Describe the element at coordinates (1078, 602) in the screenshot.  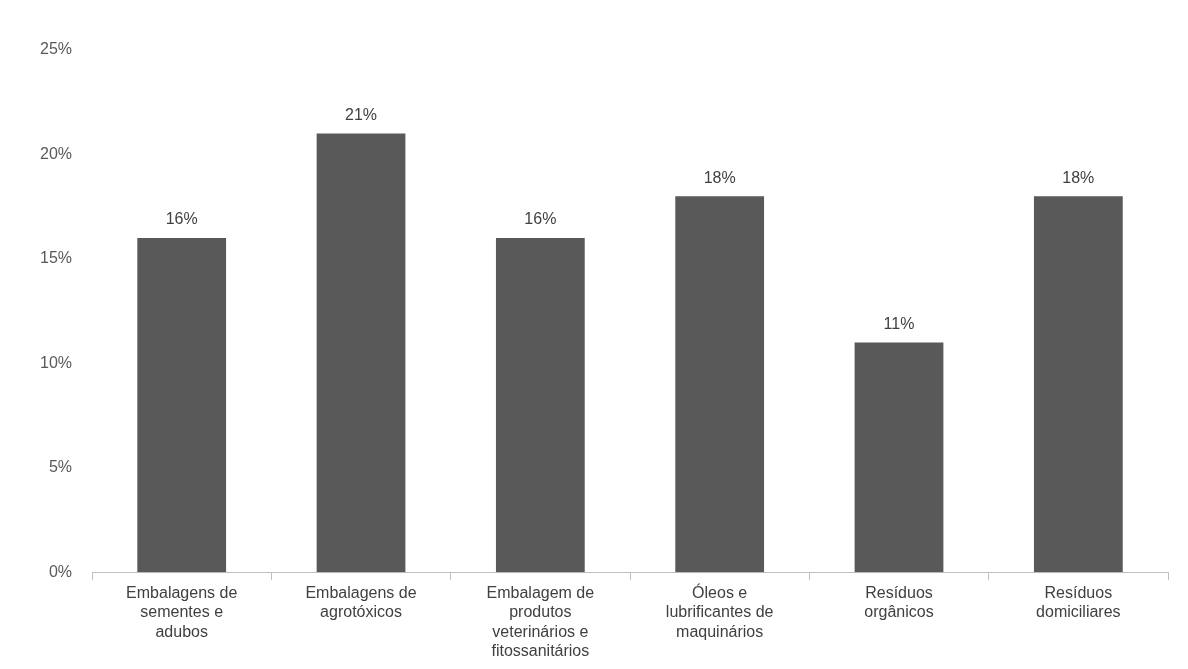
I see `x-tick-label: Resíduos domiciliares` at that location.